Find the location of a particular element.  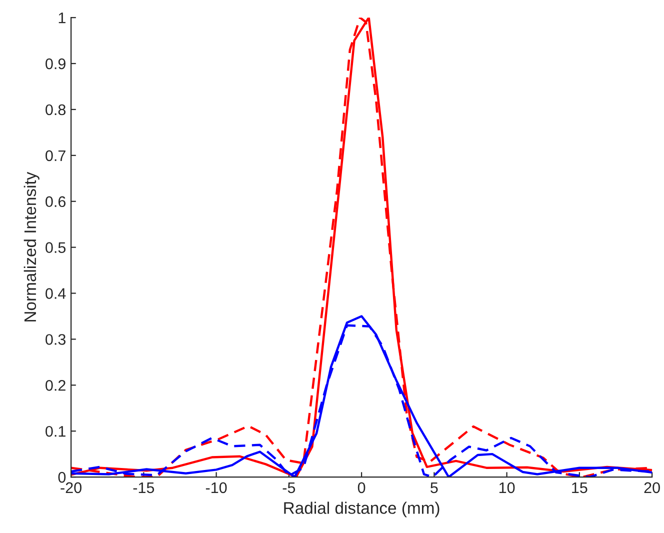

y-tick-label: 0.9 is located at coordinates (56, 64).